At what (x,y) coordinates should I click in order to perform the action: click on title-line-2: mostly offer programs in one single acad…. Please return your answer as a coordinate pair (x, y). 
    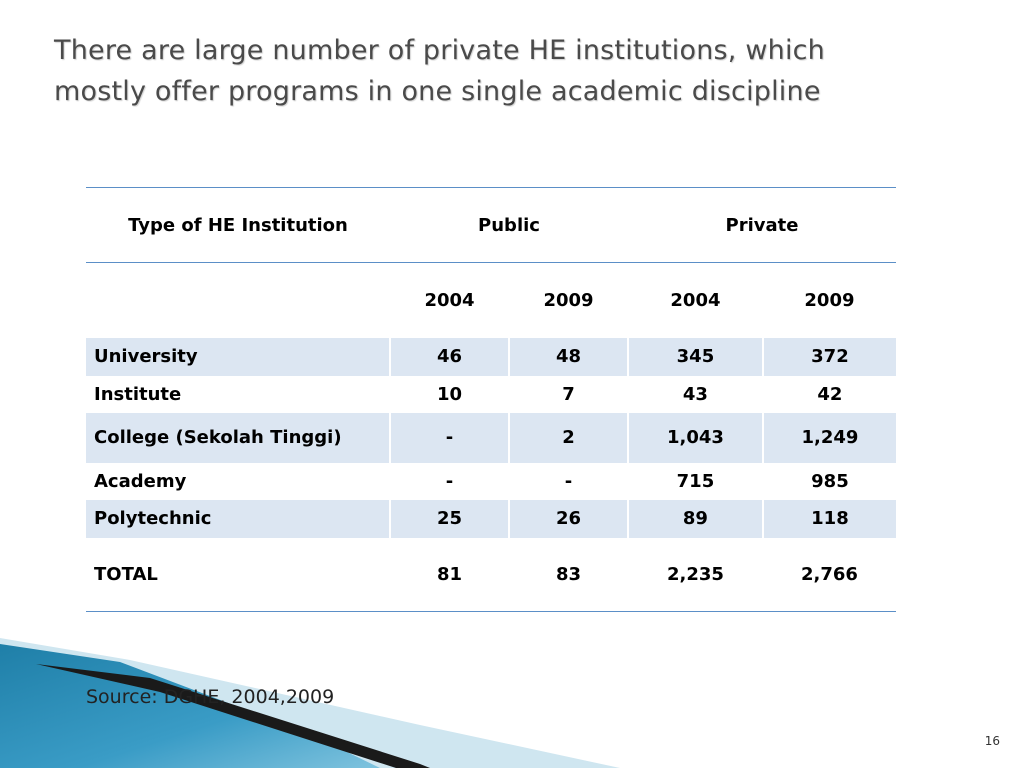
    Looking at the image, I should click on (437, 91).